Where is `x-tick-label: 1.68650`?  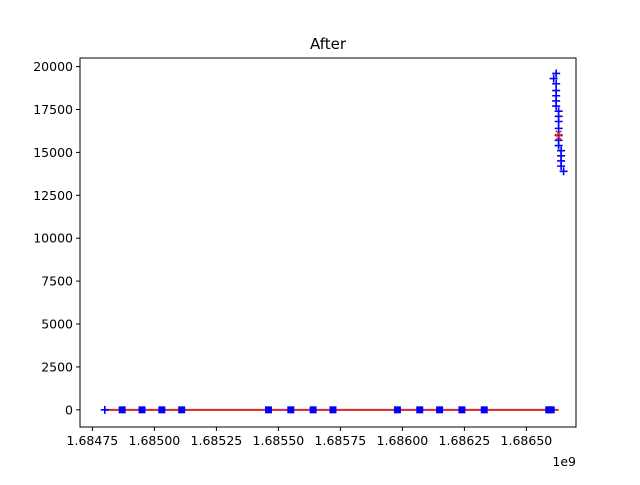
x-tick-label: 1.68650 is located at coordinates (527, 440).